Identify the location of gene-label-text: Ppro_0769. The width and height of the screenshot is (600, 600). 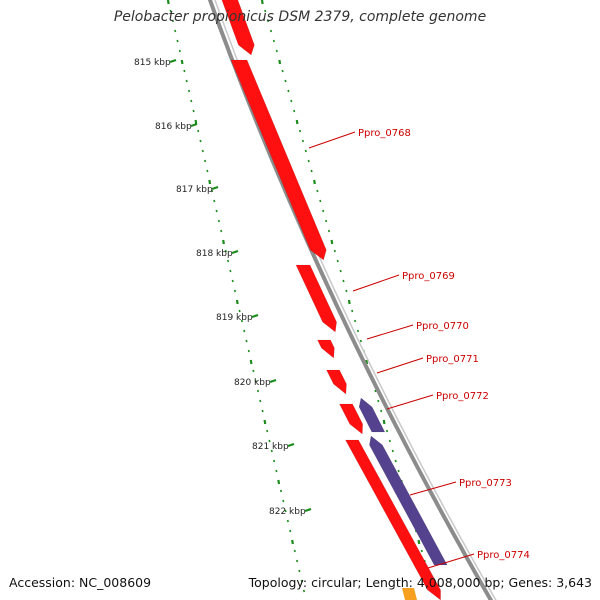
(428, 276).